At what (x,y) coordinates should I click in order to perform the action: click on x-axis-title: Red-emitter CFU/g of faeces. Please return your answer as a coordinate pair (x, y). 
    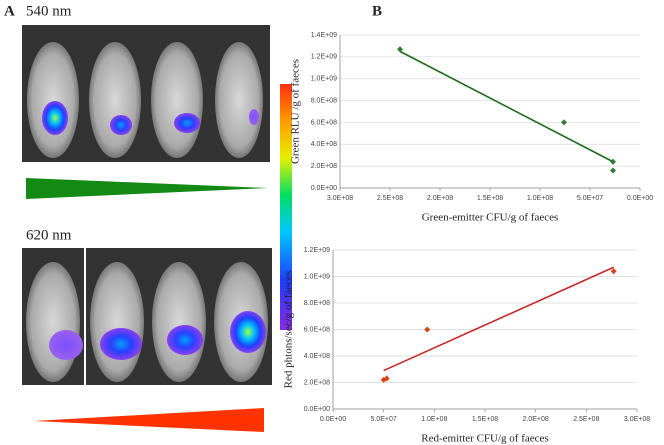
    Looking at the image, I should click on (484, 439).